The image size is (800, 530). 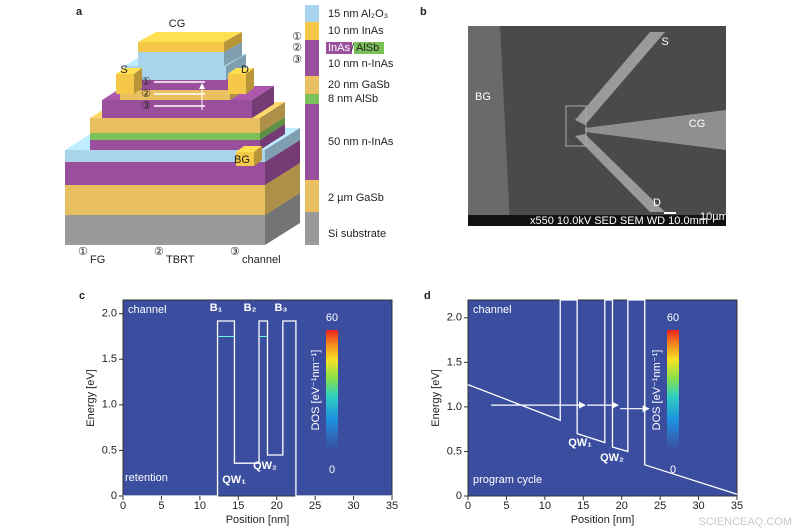 What do you see at coordinates (612, 458) in the screenshot?
I see `annotation: QW₂` at bounding box center [612, 458].